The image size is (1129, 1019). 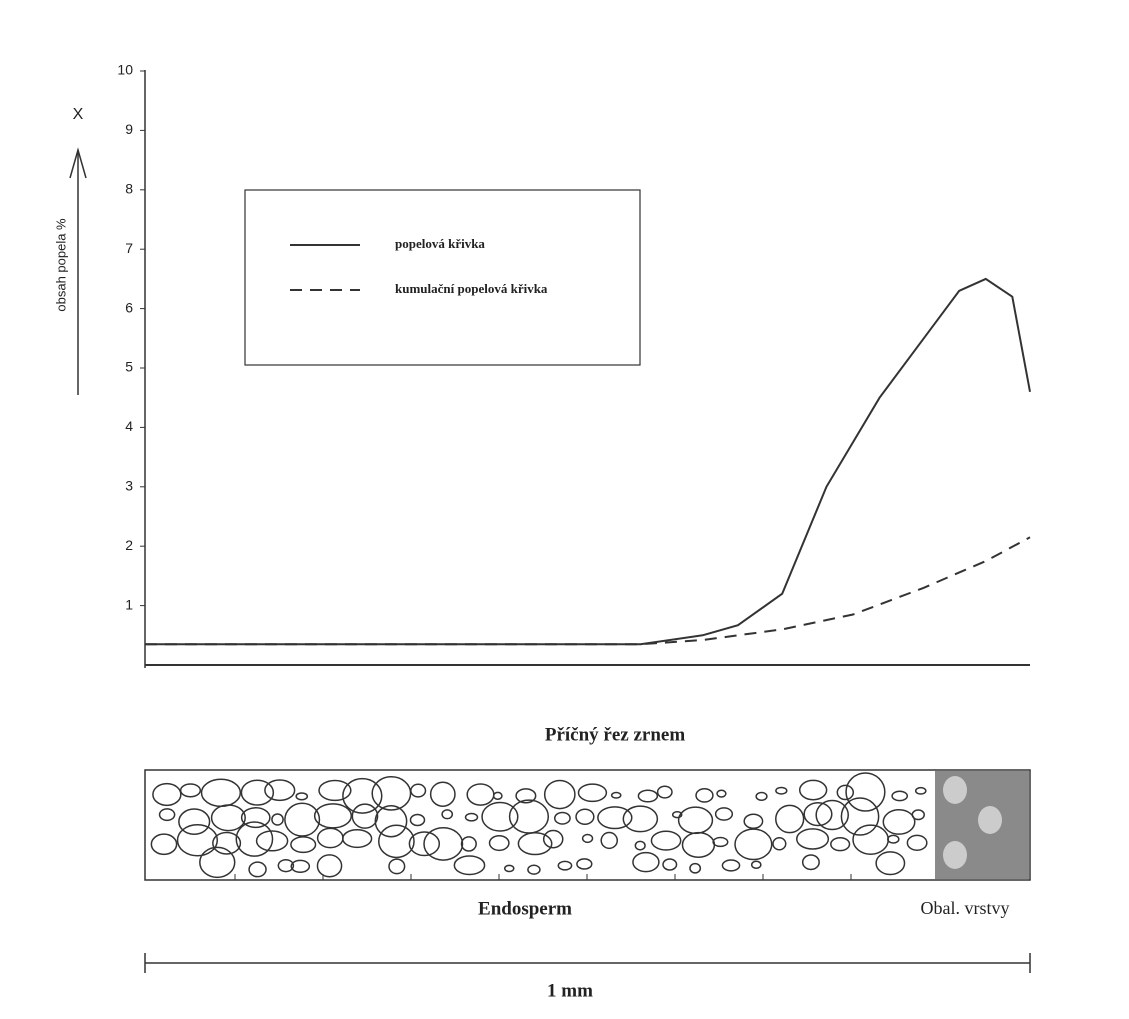 I want to click on y-tick-label: 10, so click(x=125, y=70).